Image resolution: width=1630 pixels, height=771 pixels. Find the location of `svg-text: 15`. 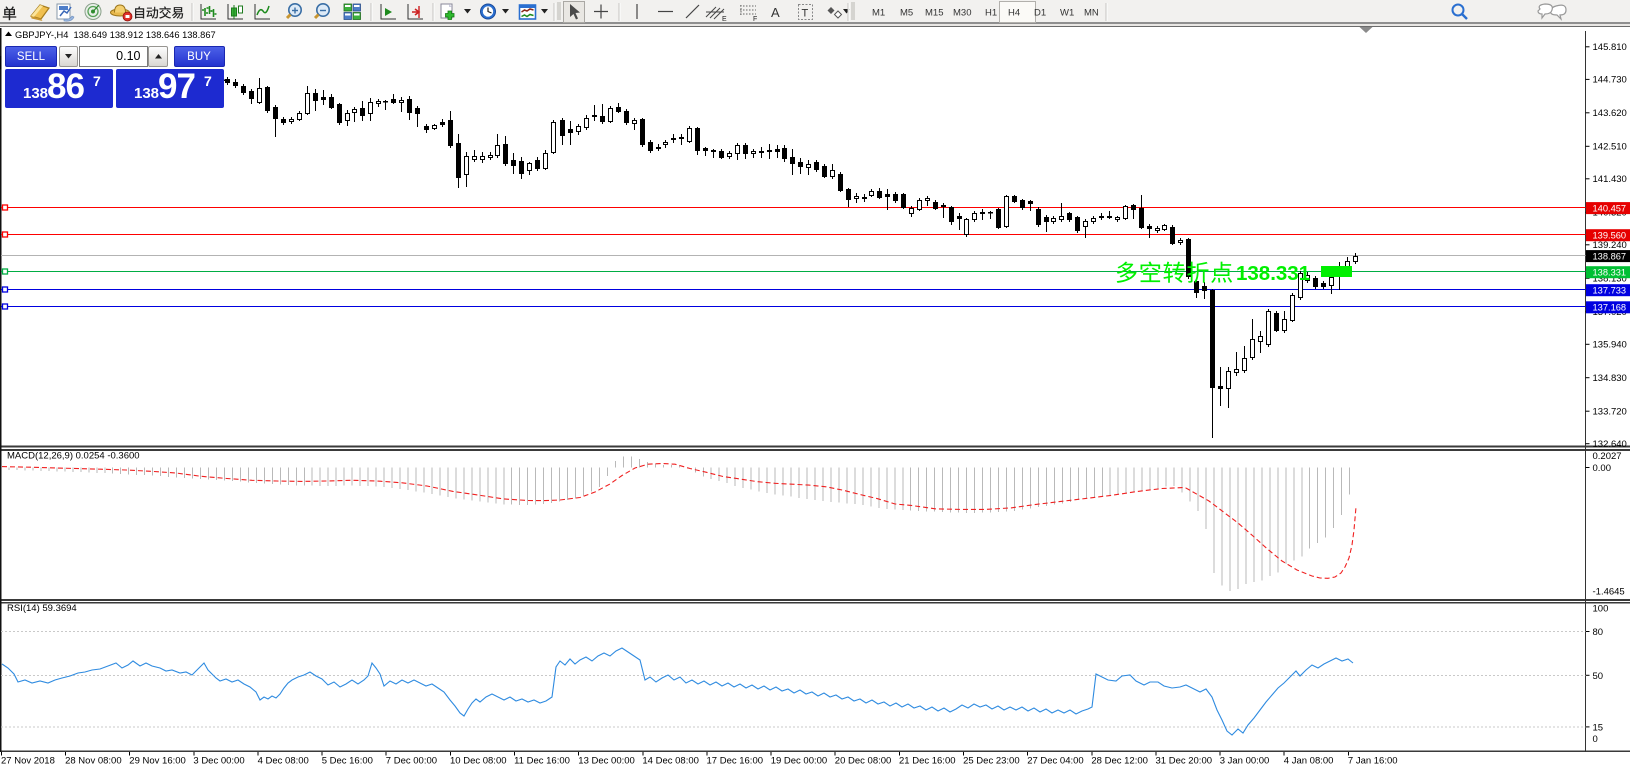

svg-text: 15 is located at coordinates (1598, 727).